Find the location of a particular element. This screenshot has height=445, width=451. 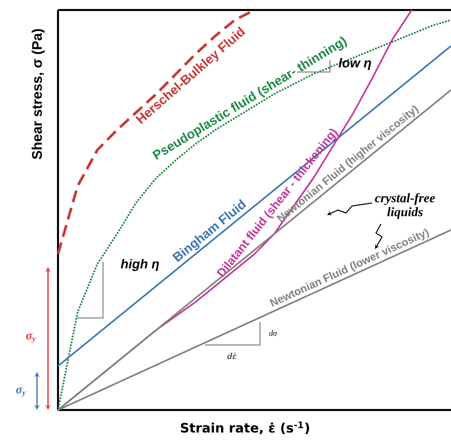

x-axis-title: Strain rate, ε̇ (s$^{-1}$) is located at coordinates (245, 428).